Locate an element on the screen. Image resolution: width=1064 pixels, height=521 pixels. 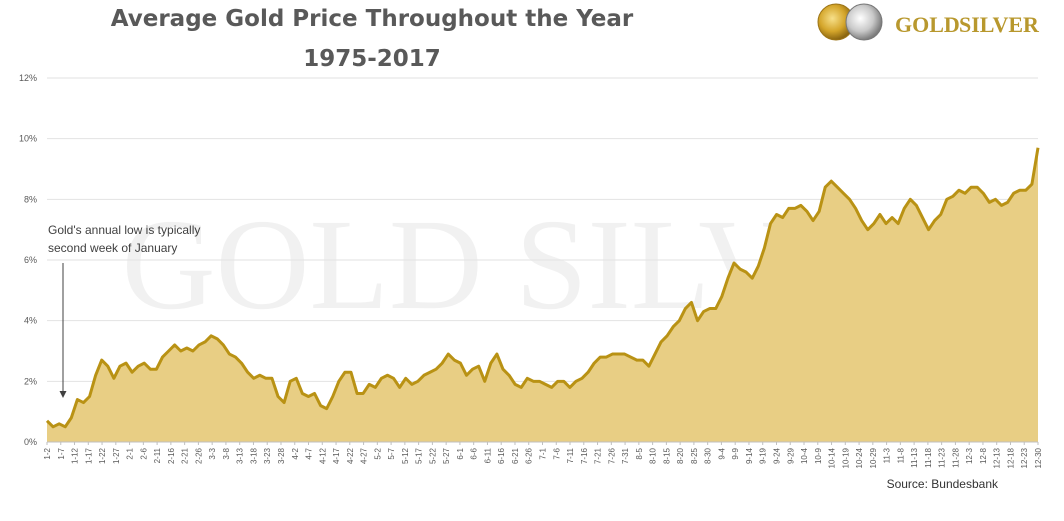
brand-logo: GOLD SILVER is located at coordinates (928, 22).